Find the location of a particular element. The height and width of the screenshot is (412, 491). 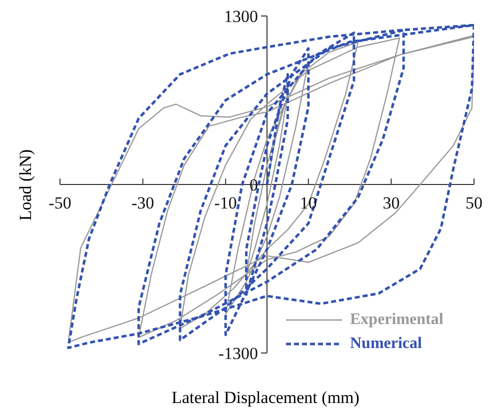

x-tick-label: 30 is located at coordinates (391, 203).